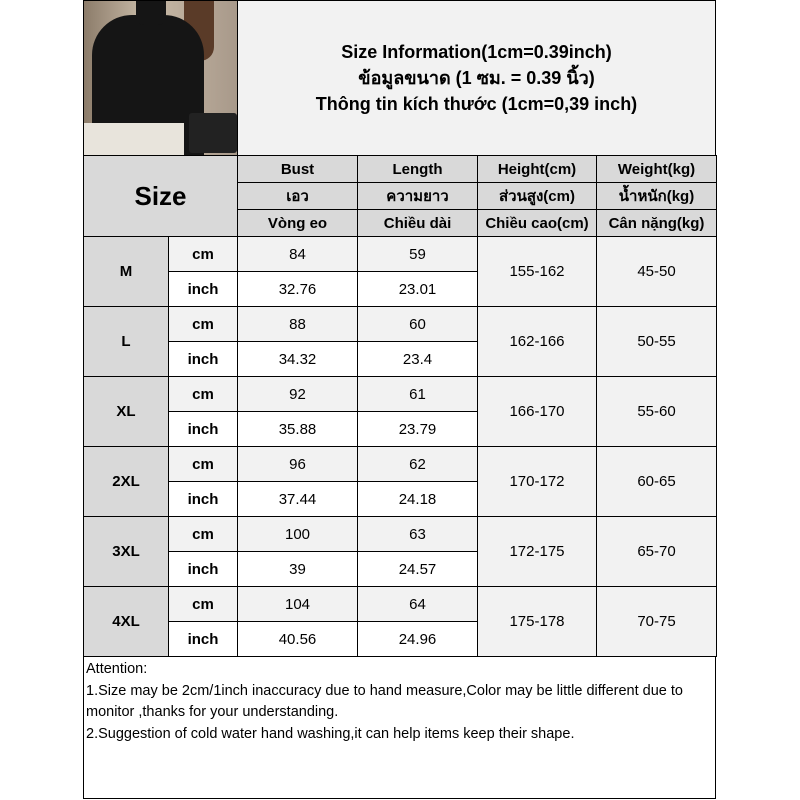 This screenshot has height=800, width=800. I want to click on header-cell: Cân nặng(kg), so click(656, 223).